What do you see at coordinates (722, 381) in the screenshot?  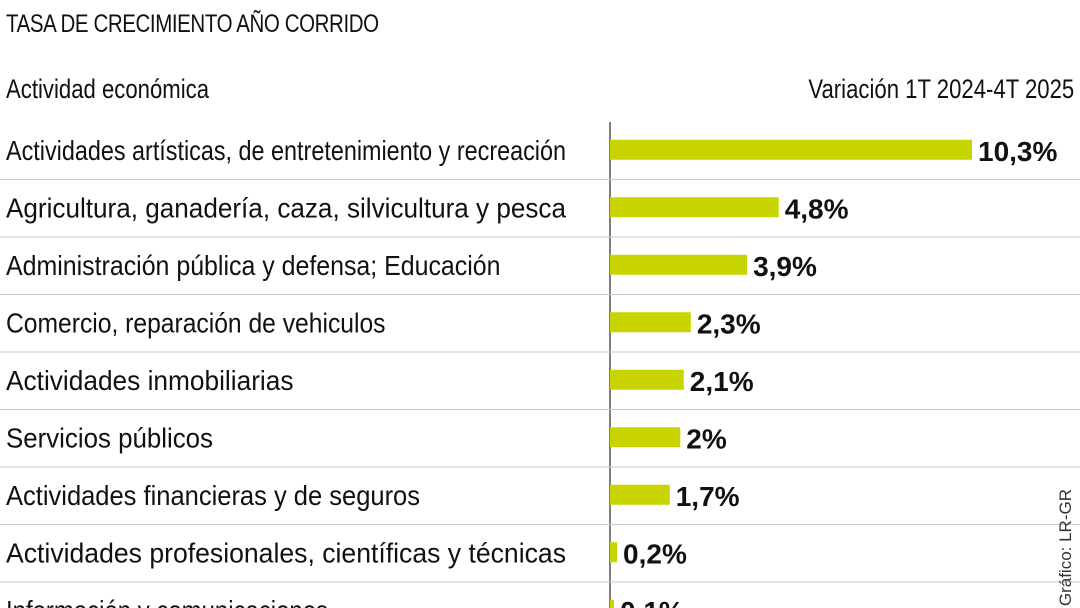 I see `value-label: 2,1%` at bounding box center [722, 381].